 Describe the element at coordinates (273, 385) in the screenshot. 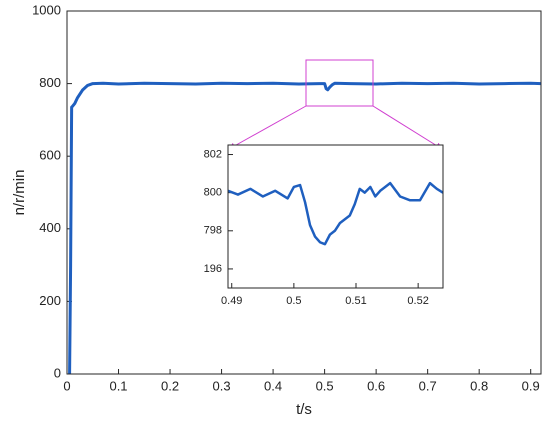

I see `x-tick-label: 0.4` at that location.